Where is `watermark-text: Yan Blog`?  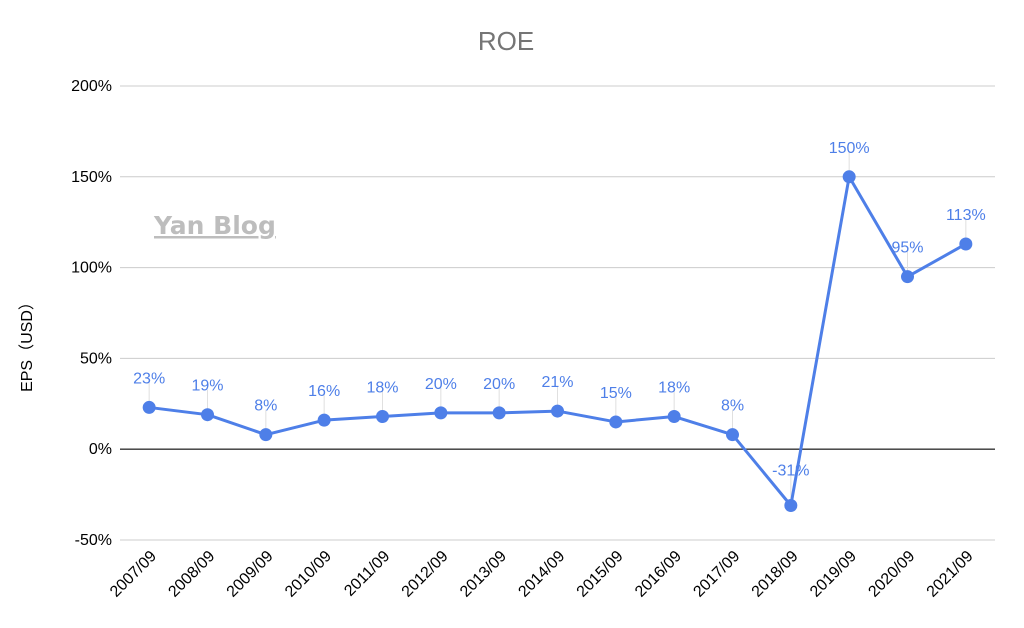 watermark-text: Yan Blog is located at coordinates (214, 225).